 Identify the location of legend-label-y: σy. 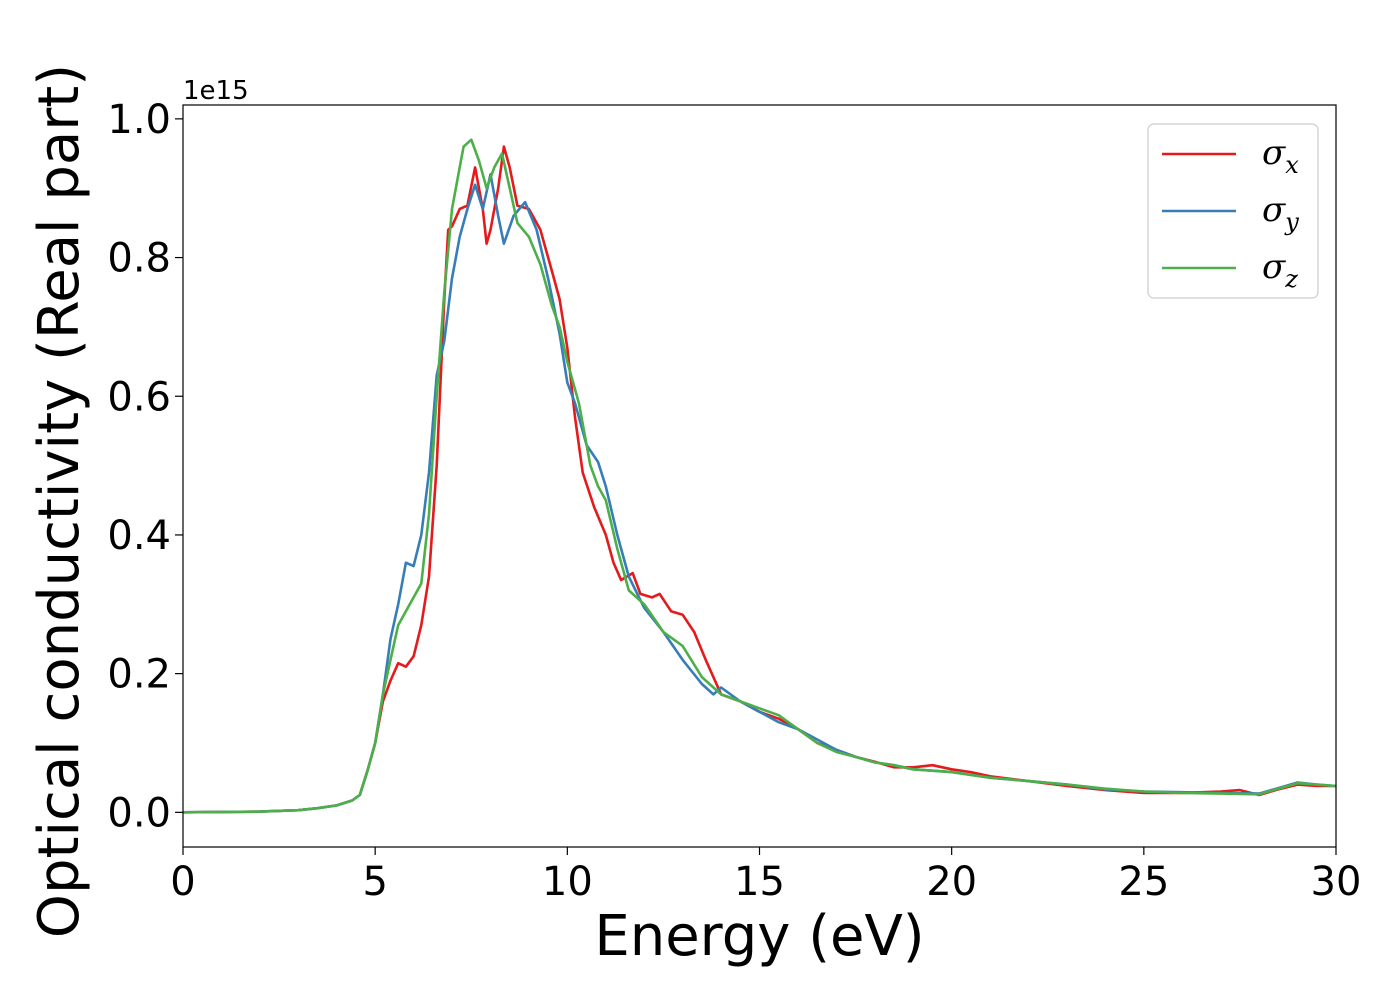
(1280, 213).